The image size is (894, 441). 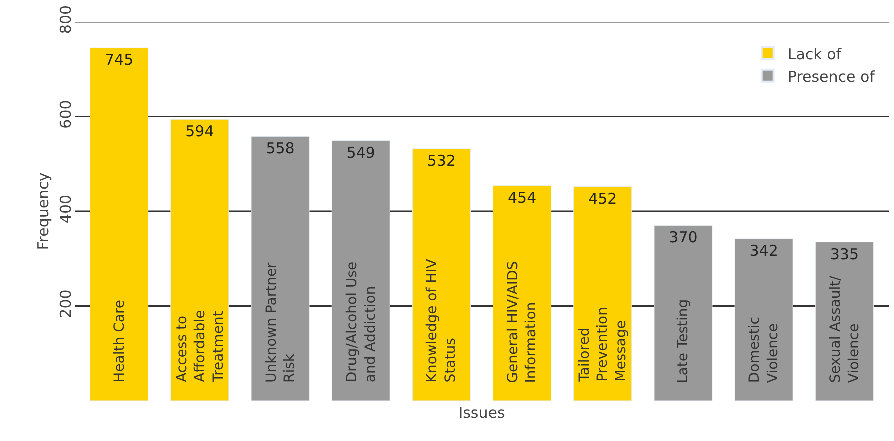 I want to click on y-axis-title: Frequency, so click(x=43, y=211).